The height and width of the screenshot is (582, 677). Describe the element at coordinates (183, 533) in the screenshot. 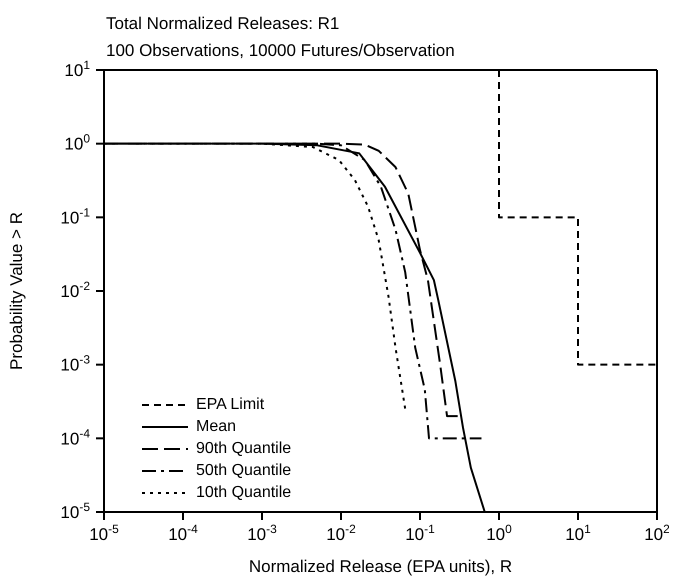

I see `x-tick-label: 10$^{-4}$` at that location.